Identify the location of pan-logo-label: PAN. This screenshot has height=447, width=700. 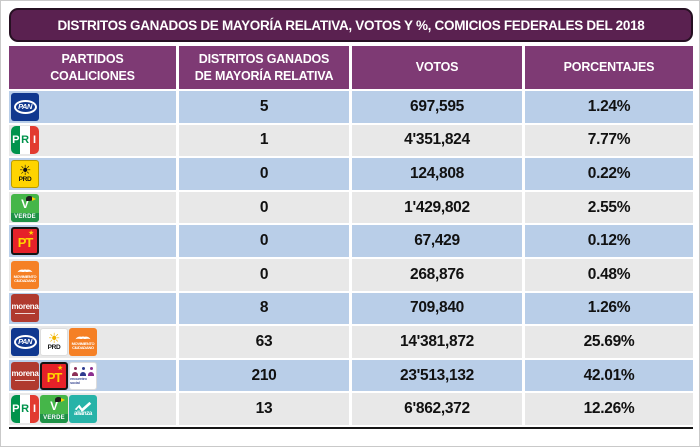
(25, 107).